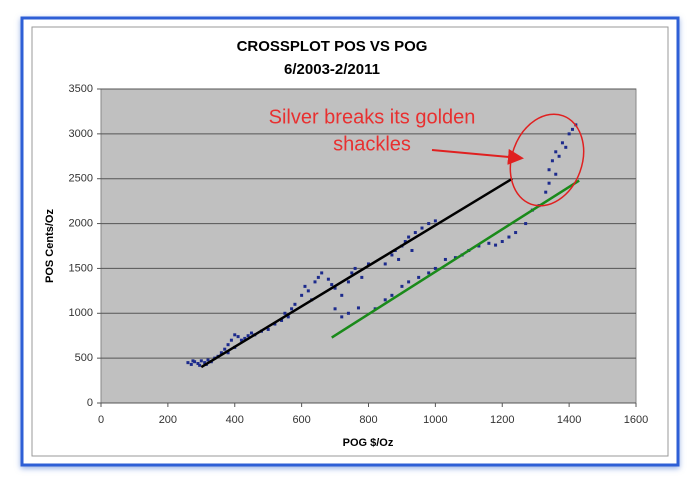 The image size is (700, 494). What do you see at coordinates (372, 117) in the screenshot?
I see `annotation-line: Silver breaks its golden` at bounding box center [372, 117].